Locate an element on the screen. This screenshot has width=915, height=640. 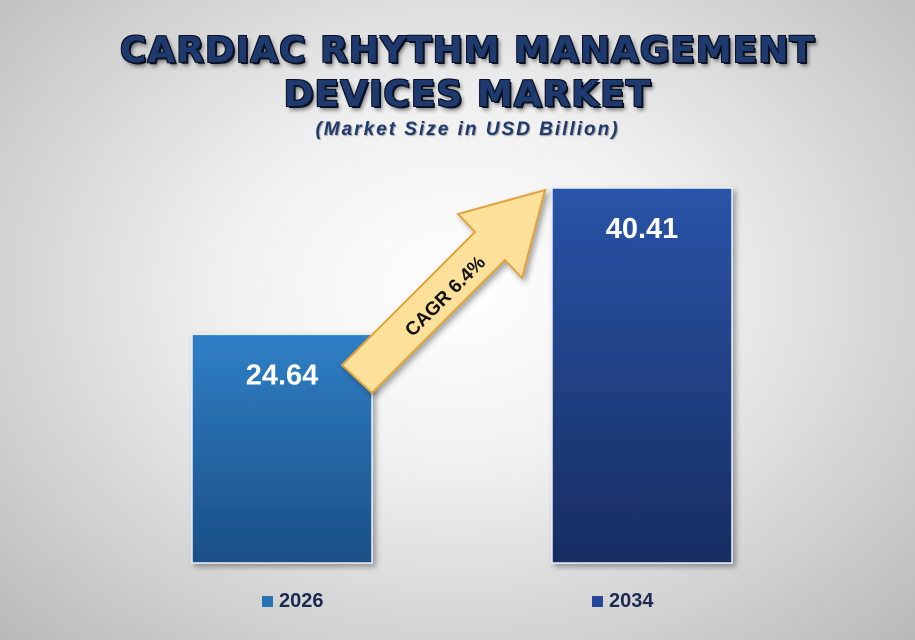
legend-swatch-2026 is located at coordinates (267, 601).